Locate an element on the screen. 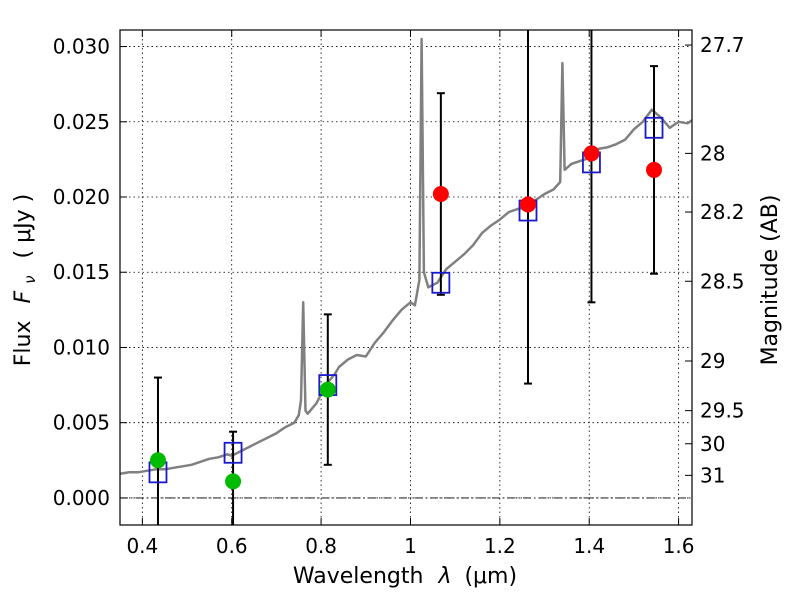 The height and width of the screenshot is (600, 800). y-tick-label: 0.020 is located at coordinates (81, 197).